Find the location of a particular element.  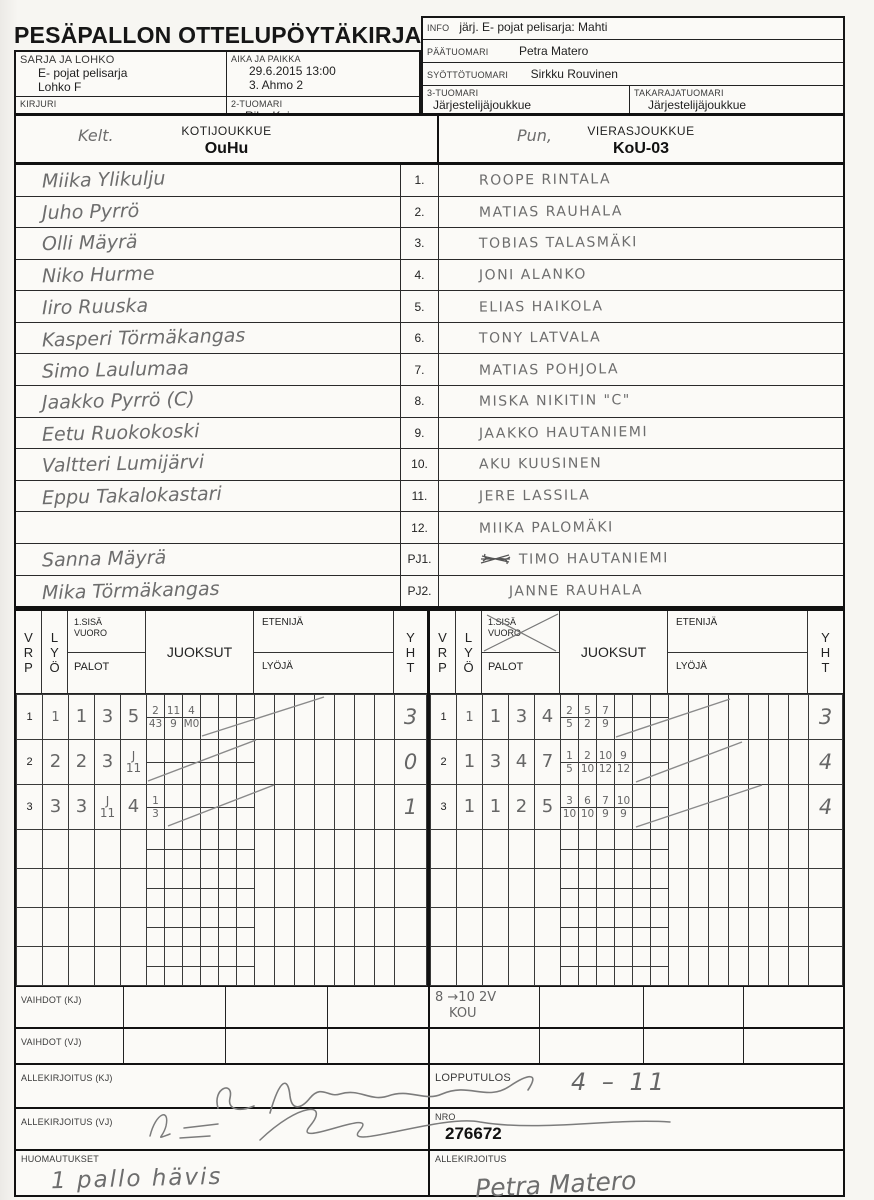

aika-value-1: 29.6.2015 13:00 is located at coordinates (292, 71).